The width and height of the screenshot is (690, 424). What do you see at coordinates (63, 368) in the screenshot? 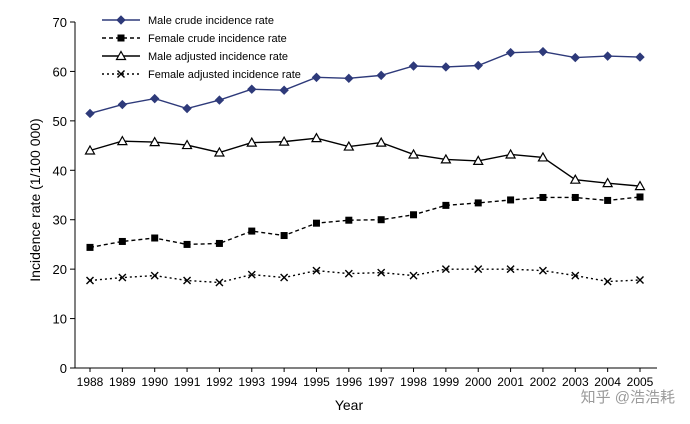
I see `y-tick-label: 0` at bounding box center [63, 368].